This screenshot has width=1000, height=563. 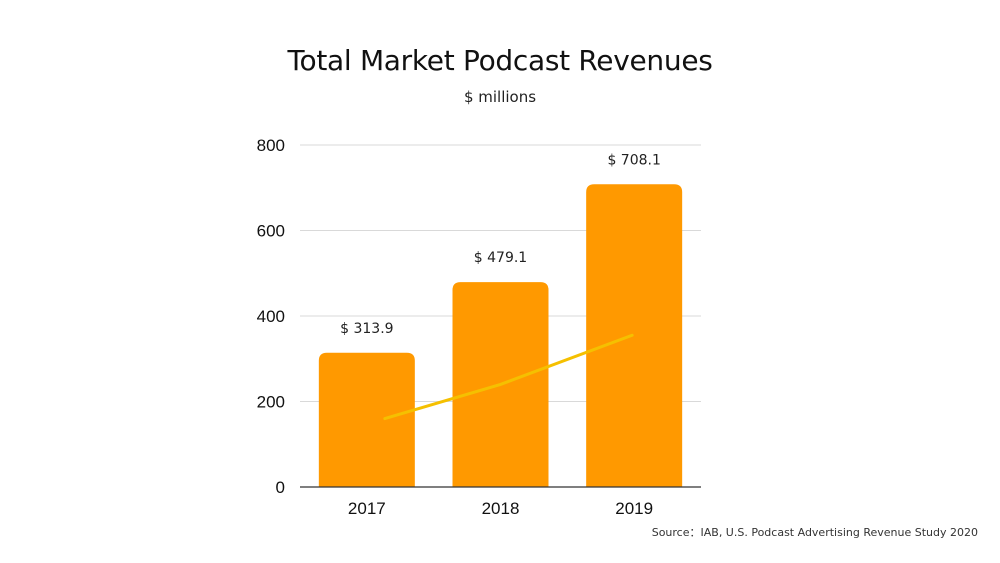 I want to click on data-label: $ 479.1, so click(x=500, y=258).